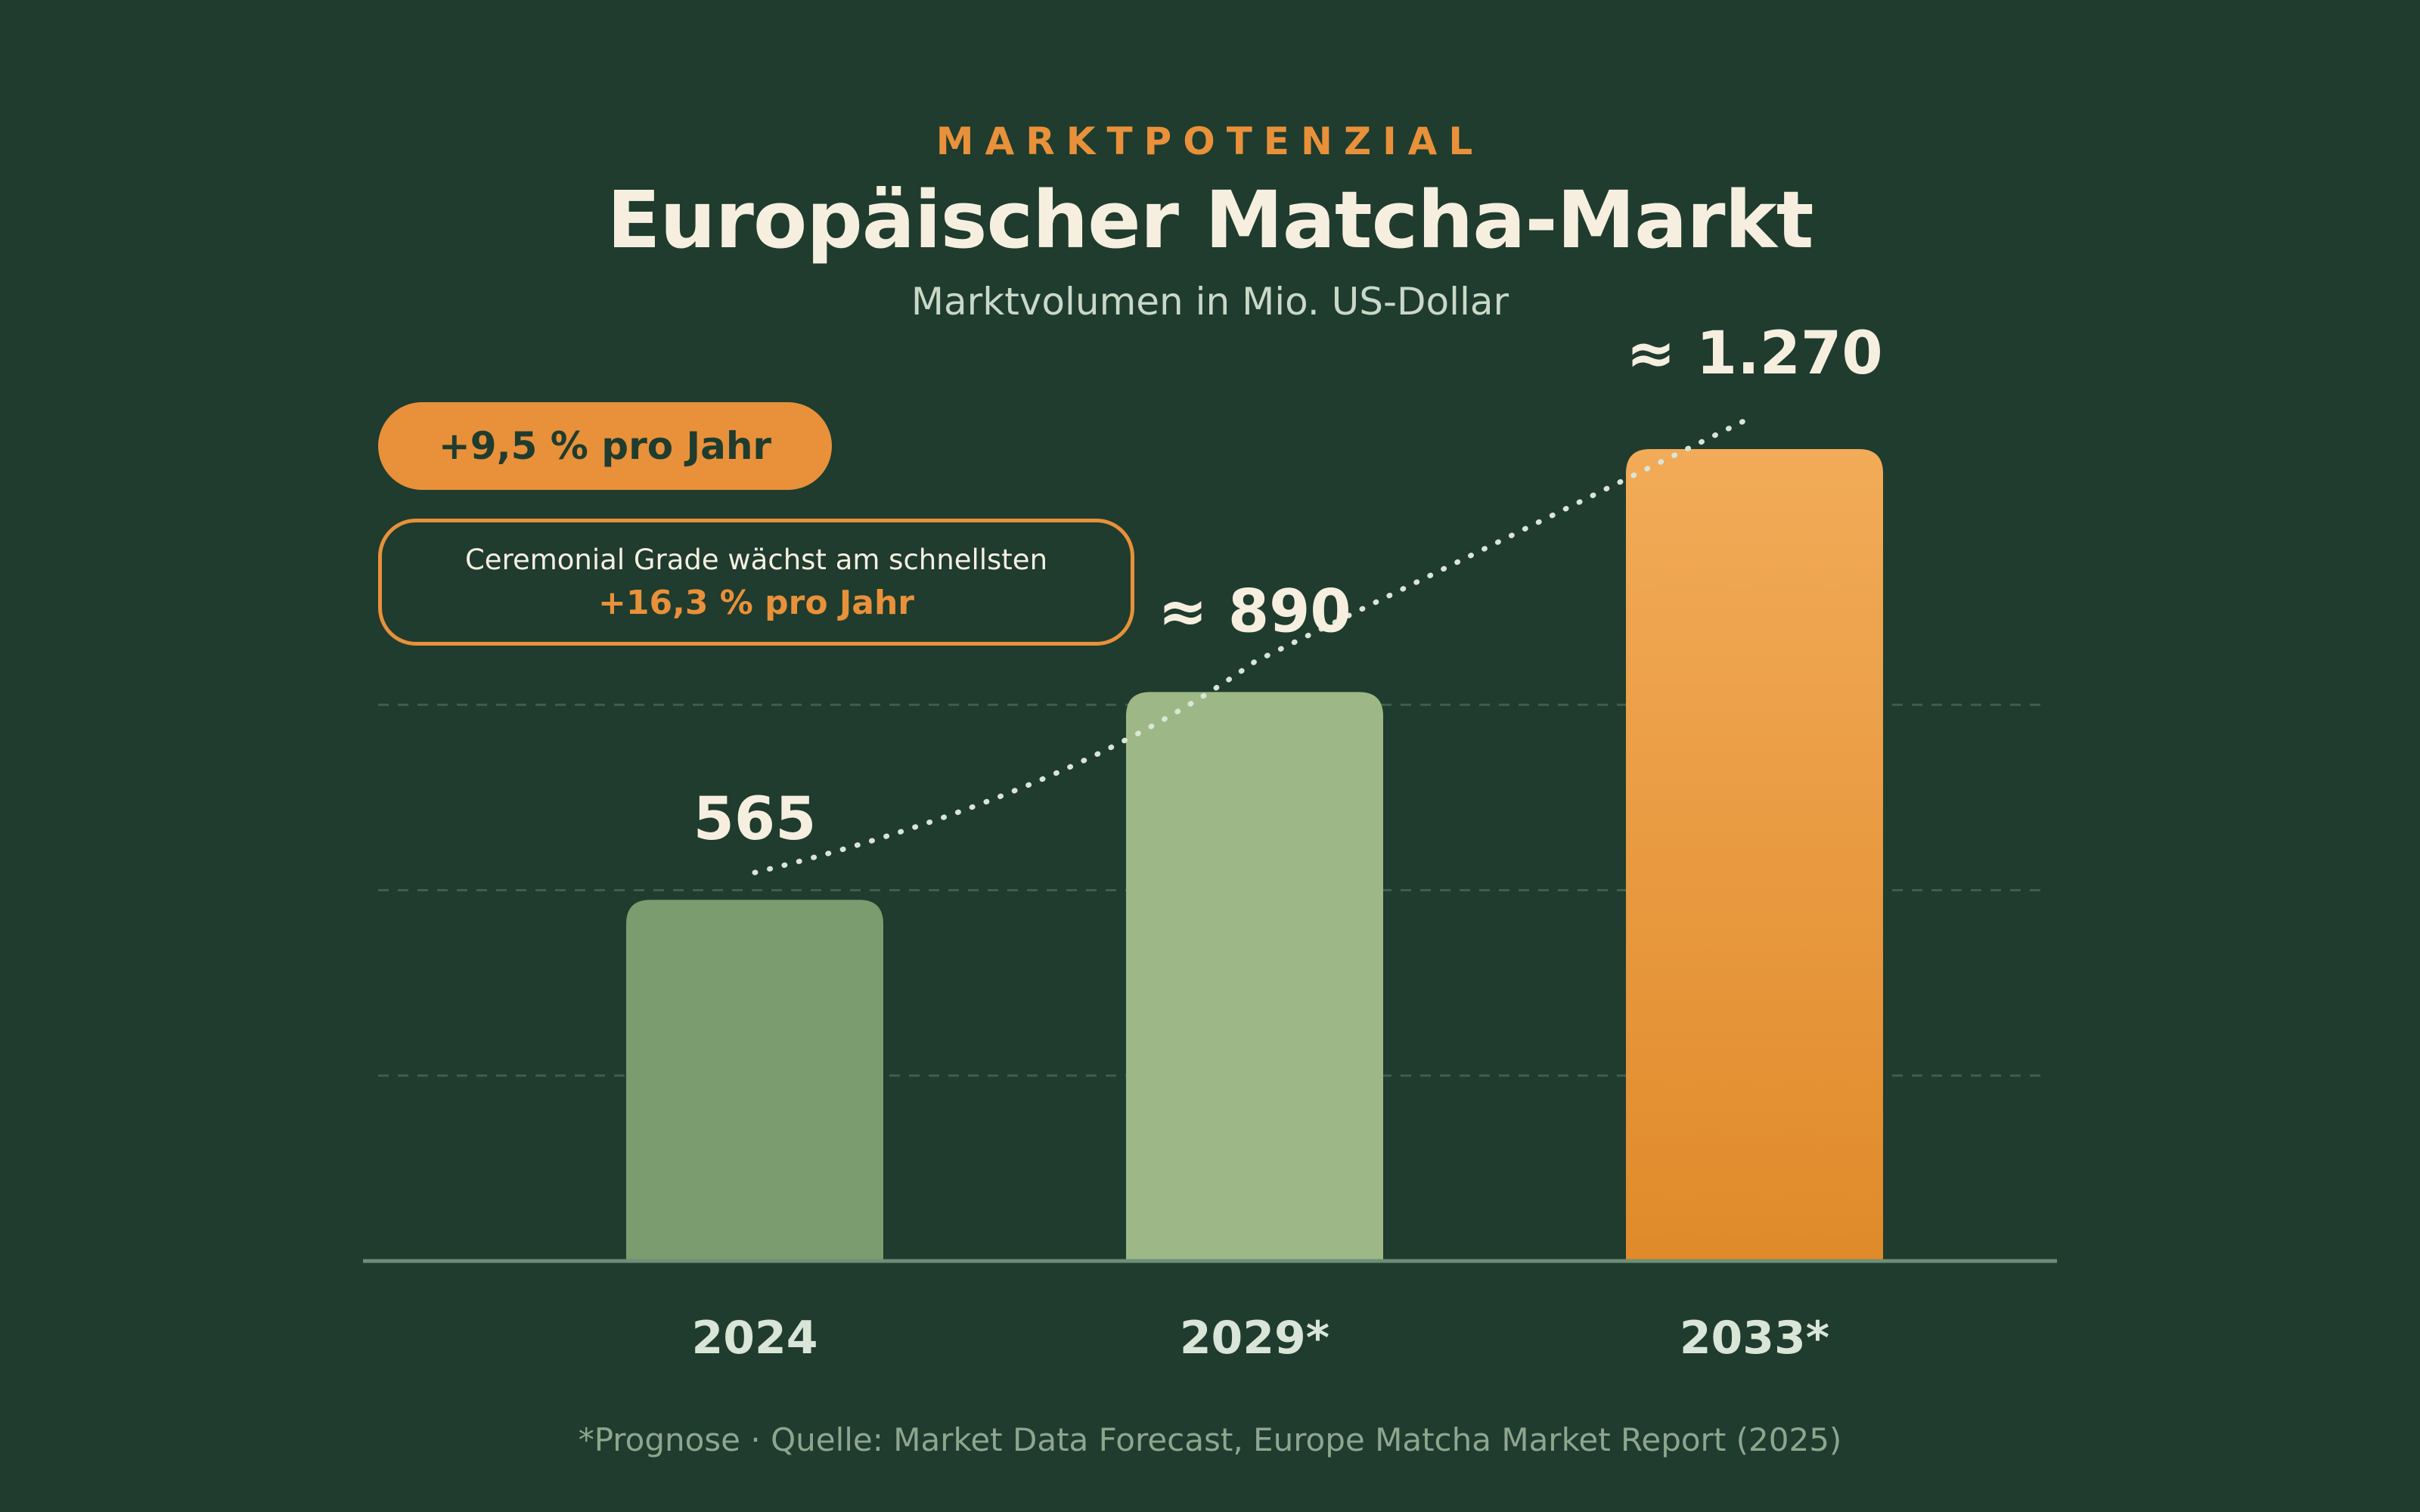 The width and height of the screenshot is (2420, 1512). Describe the element at coordinates (755, 1338) in the screenshot. I see `x-tick-label-2024: 2024` at that location.